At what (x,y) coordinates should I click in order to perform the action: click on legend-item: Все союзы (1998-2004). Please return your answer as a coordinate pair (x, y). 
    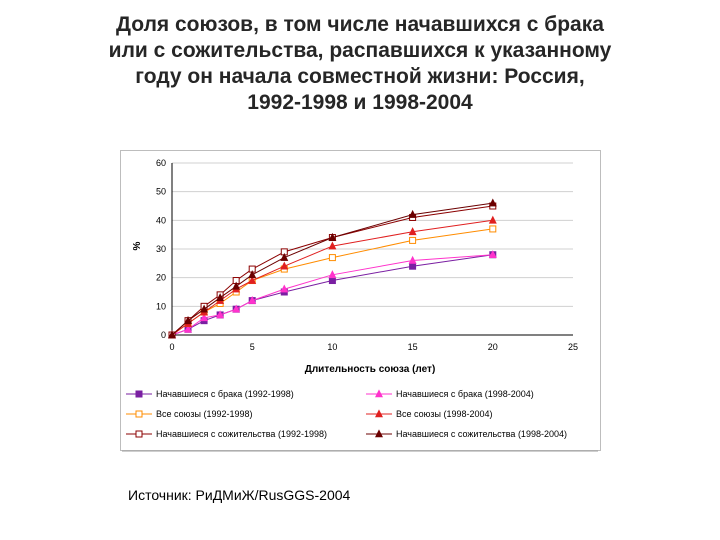
    Looking at the image, I should click on (429, 414).